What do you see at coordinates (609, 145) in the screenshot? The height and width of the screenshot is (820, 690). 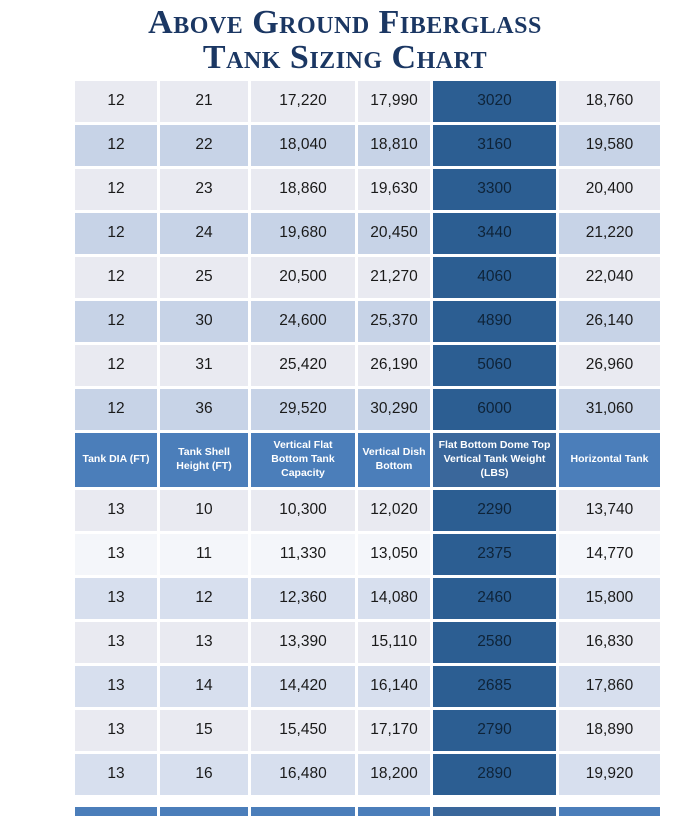 I see `data-cell: 19,580` at bounding box center [609, 145].